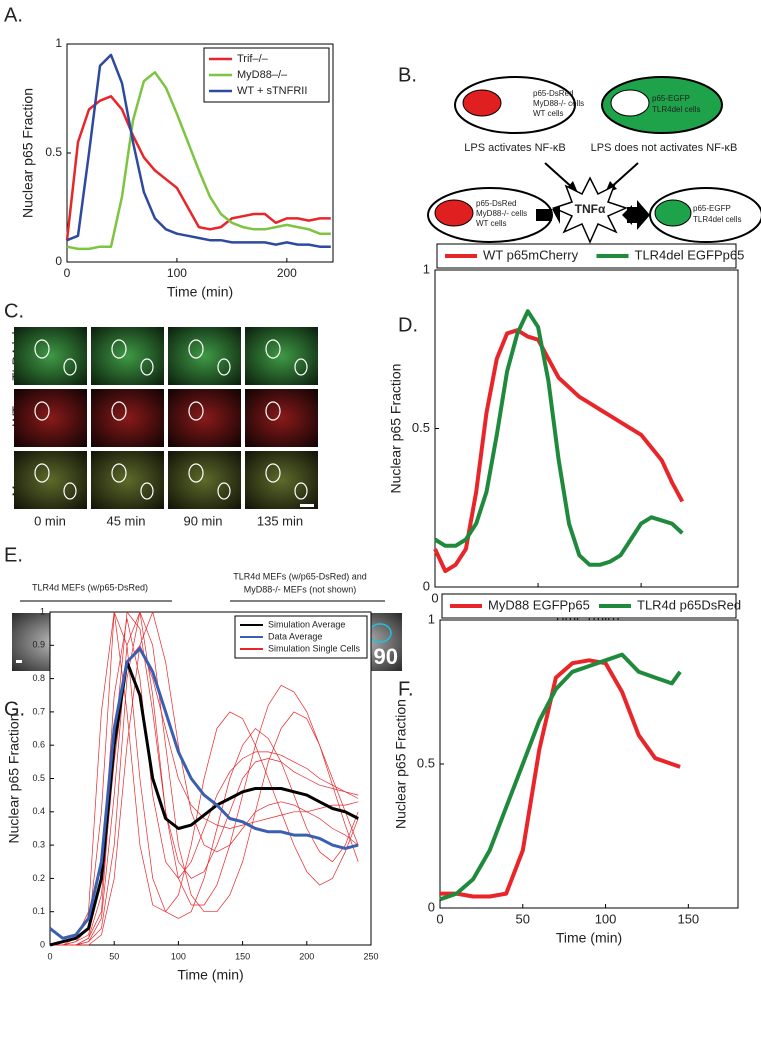 The width and height of the screenshot is (761, 1050). Describe the element at coordinates (307, 505) in the screenshot. I see `scale-bar` at that location.